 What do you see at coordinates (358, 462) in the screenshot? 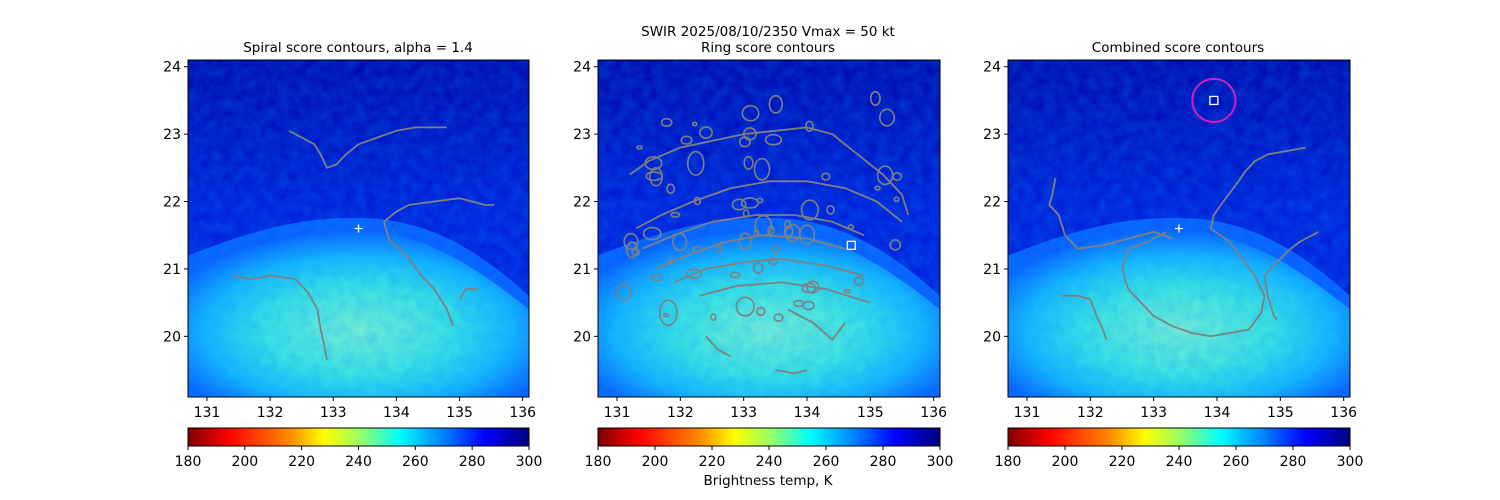
I see `colorbar-tick-label: 240` at bounding box center [358, 462].